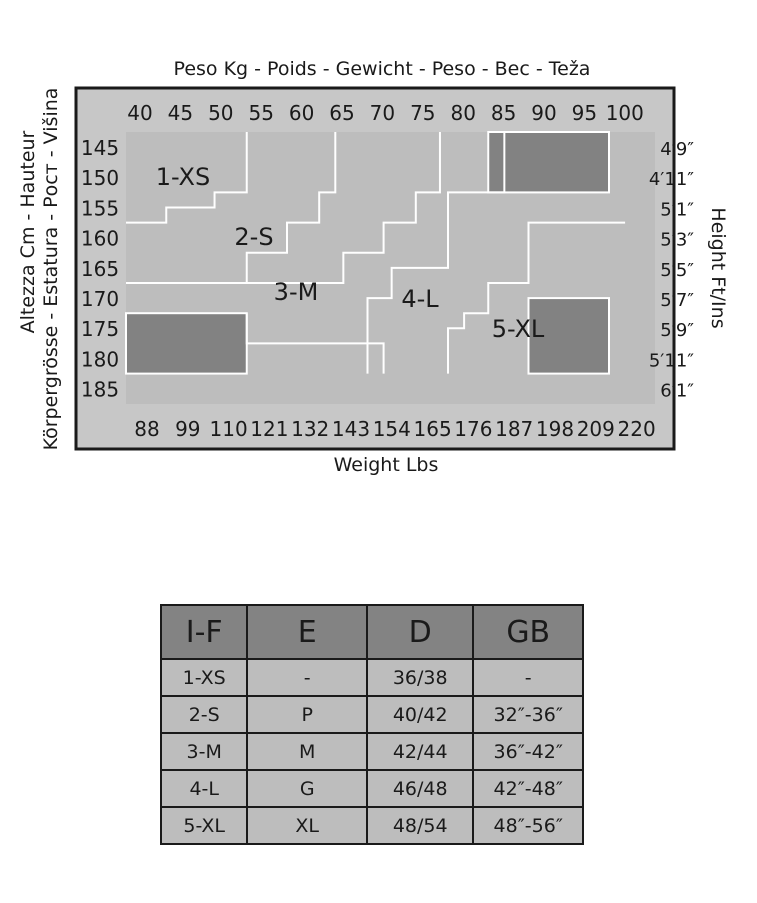 Image resolution: width=757 pixels, height=903 pixels. What do you see at coordinates (420, 825) in the screenshot?
I see `table-cell: 48/54` at bounding box center [420, 825].